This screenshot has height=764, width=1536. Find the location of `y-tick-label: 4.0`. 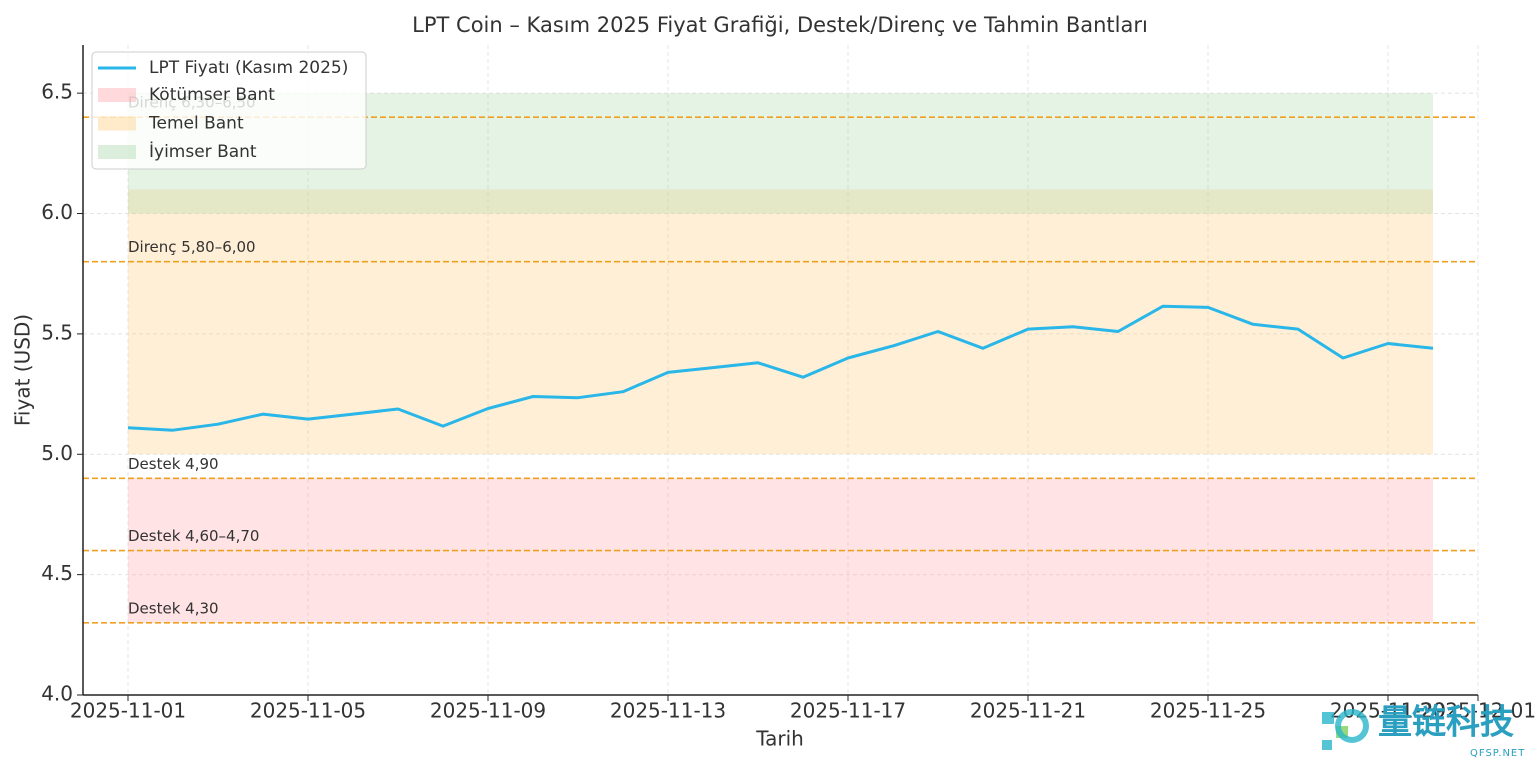

y-tick-label: 4.0 is located at coordinates (57, 694).